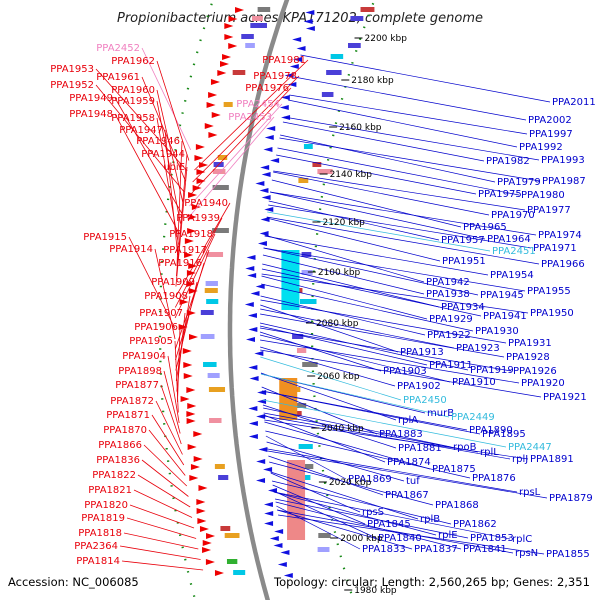  I want to click on gene-label: PPA1908, so click(166, 296).